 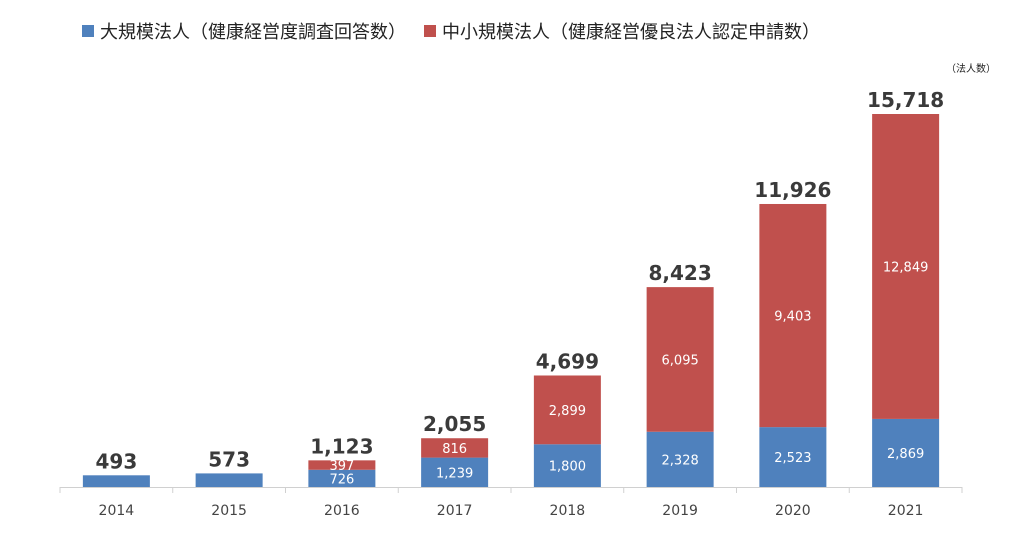 I want to click on data-label-small-2020: 9,403, so click(x=792, y=317).